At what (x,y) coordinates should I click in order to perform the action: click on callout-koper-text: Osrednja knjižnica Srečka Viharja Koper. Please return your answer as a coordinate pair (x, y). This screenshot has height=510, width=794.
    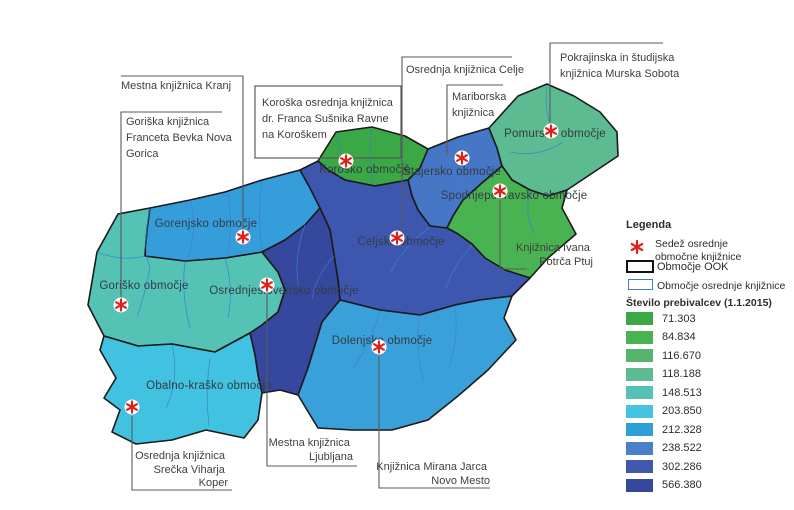
    Looking at the image, I should click on (181, 469).